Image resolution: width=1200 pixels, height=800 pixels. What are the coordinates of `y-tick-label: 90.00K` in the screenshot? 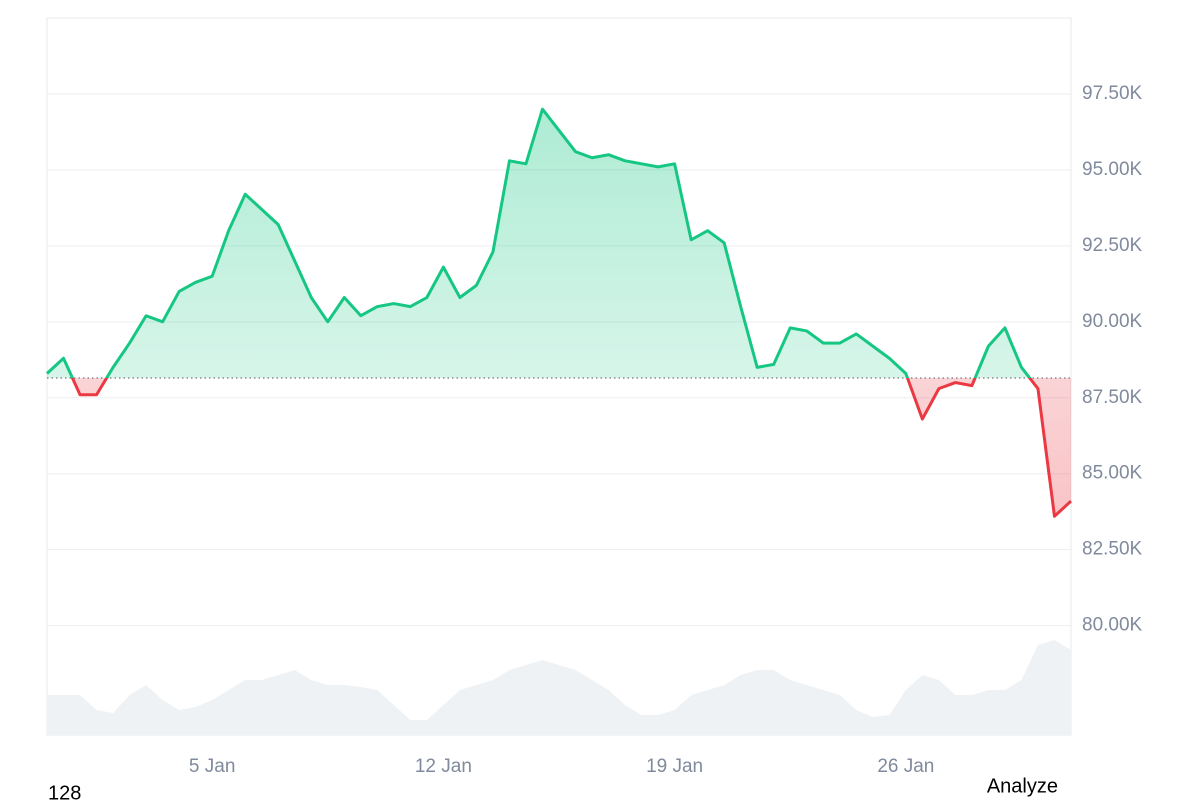 It's located at (1112, 321).